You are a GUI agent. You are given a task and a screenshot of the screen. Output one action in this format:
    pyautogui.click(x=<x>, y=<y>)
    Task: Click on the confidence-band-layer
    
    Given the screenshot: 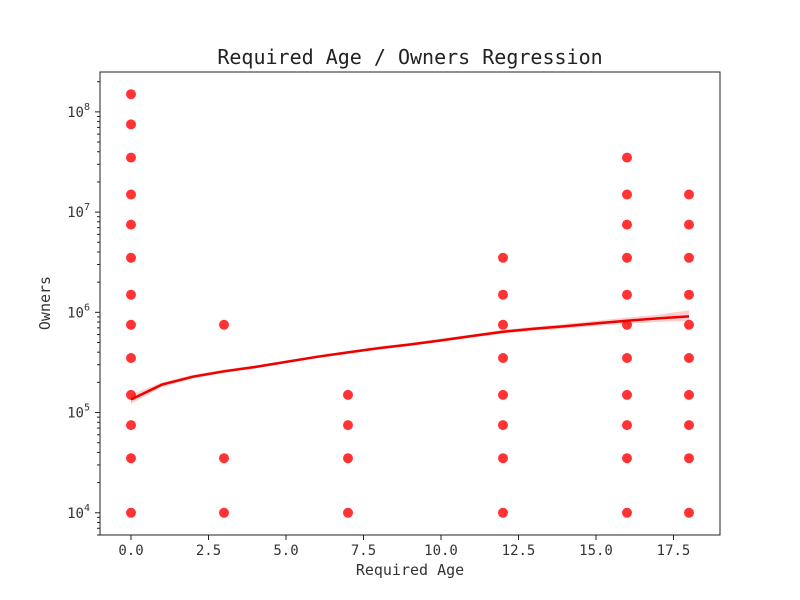 What is the action you would take?
    pyautogui.click(x=410, y=357)
    